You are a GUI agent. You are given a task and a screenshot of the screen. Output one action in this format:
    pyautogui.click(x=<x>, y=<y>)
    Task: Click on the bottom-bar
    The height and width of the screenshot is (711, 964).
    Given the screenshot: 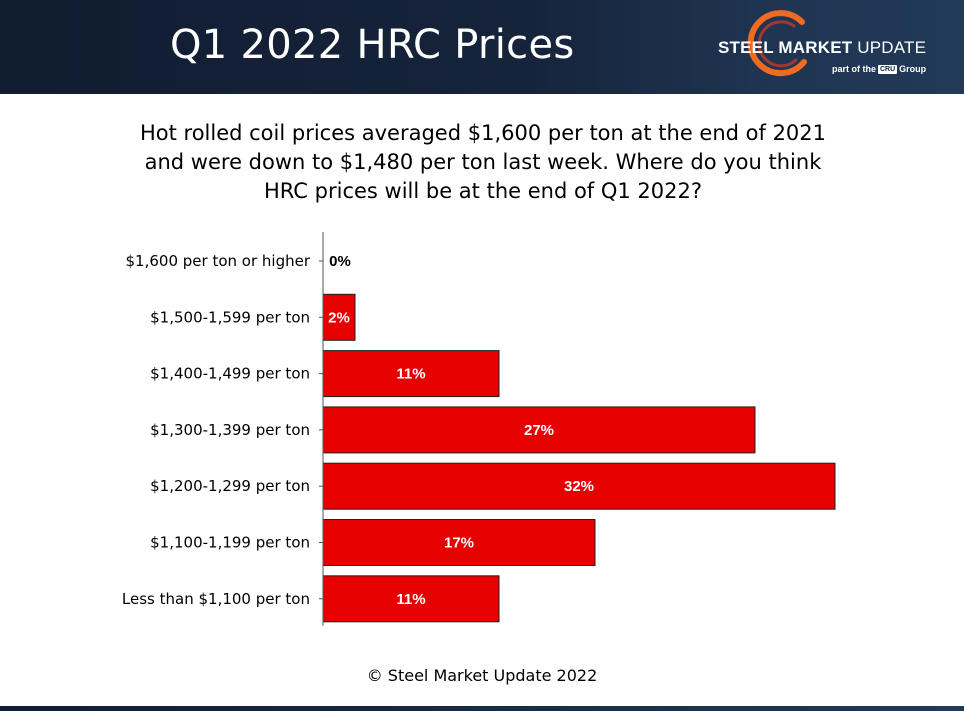 What is the action you would take?
    pyautogui.click(x=482, y=708)
    